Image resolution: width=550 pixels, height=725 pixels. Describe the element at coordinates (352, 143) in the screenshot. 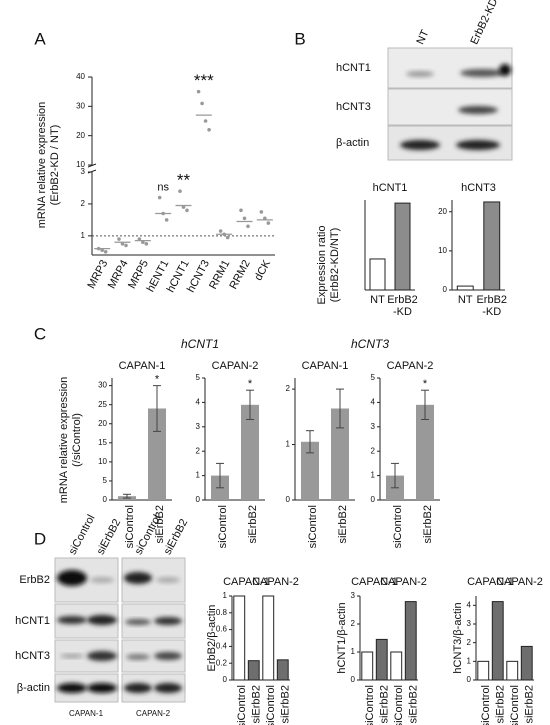

I see `row-label: β-actin` at that location.